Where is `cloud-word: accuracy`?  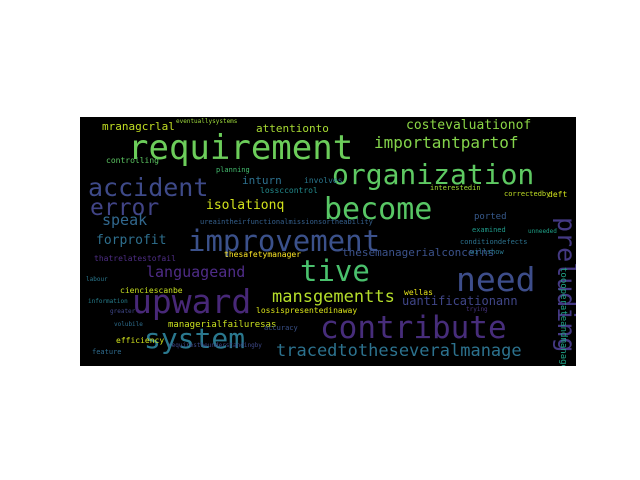
cloud-word: accuracy is located at coordinates (281, 328).